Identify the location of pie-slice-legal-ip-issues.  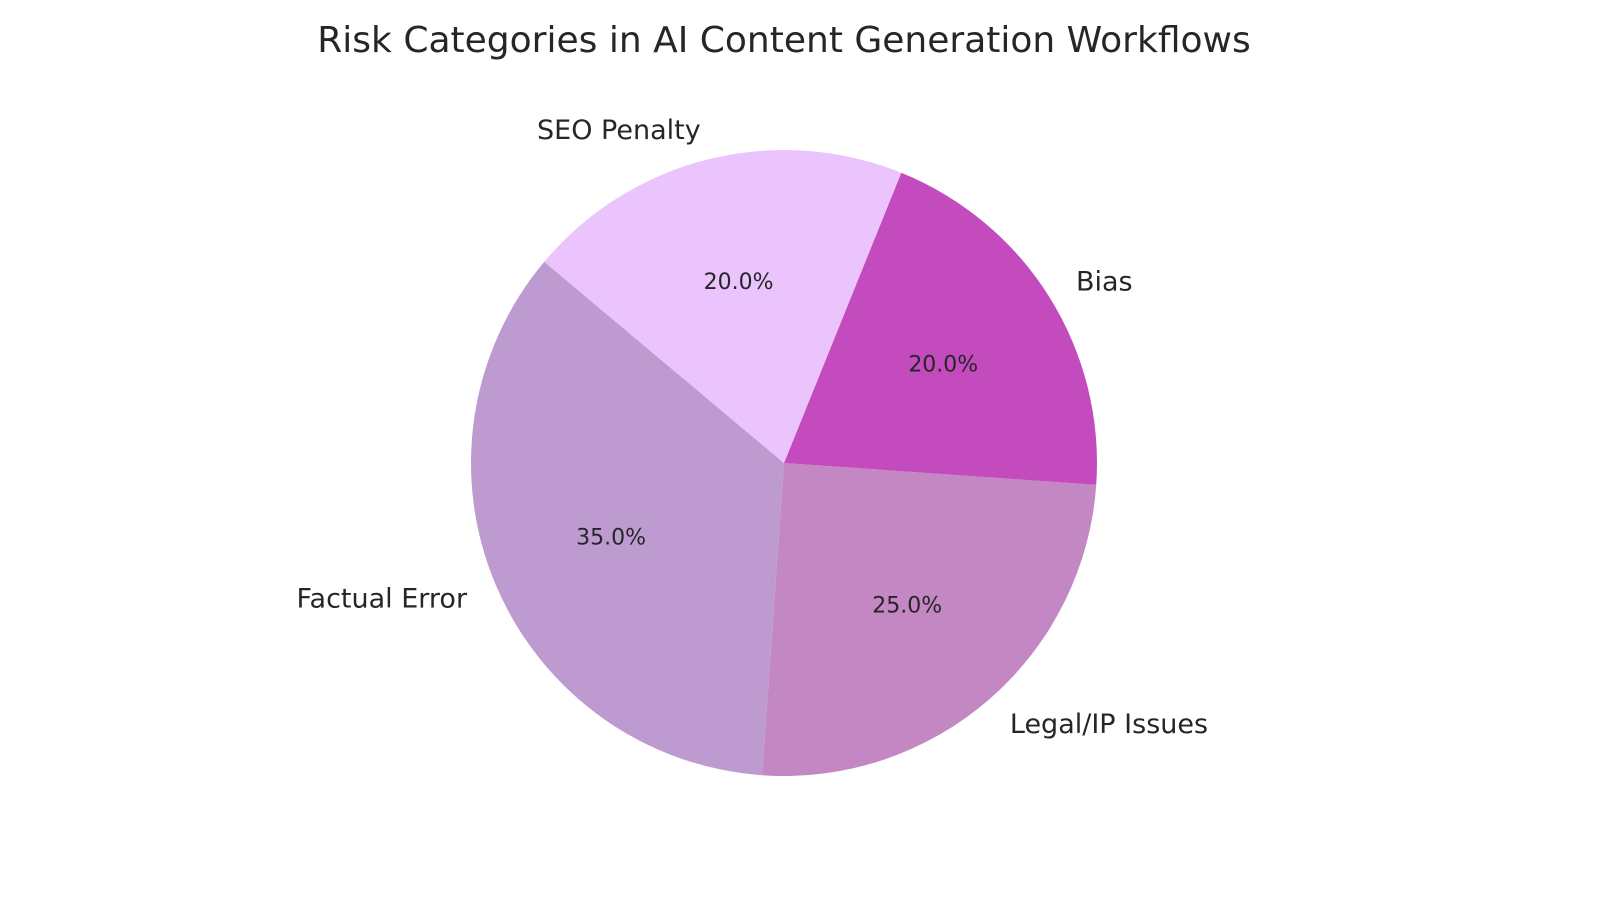
(929, 619).